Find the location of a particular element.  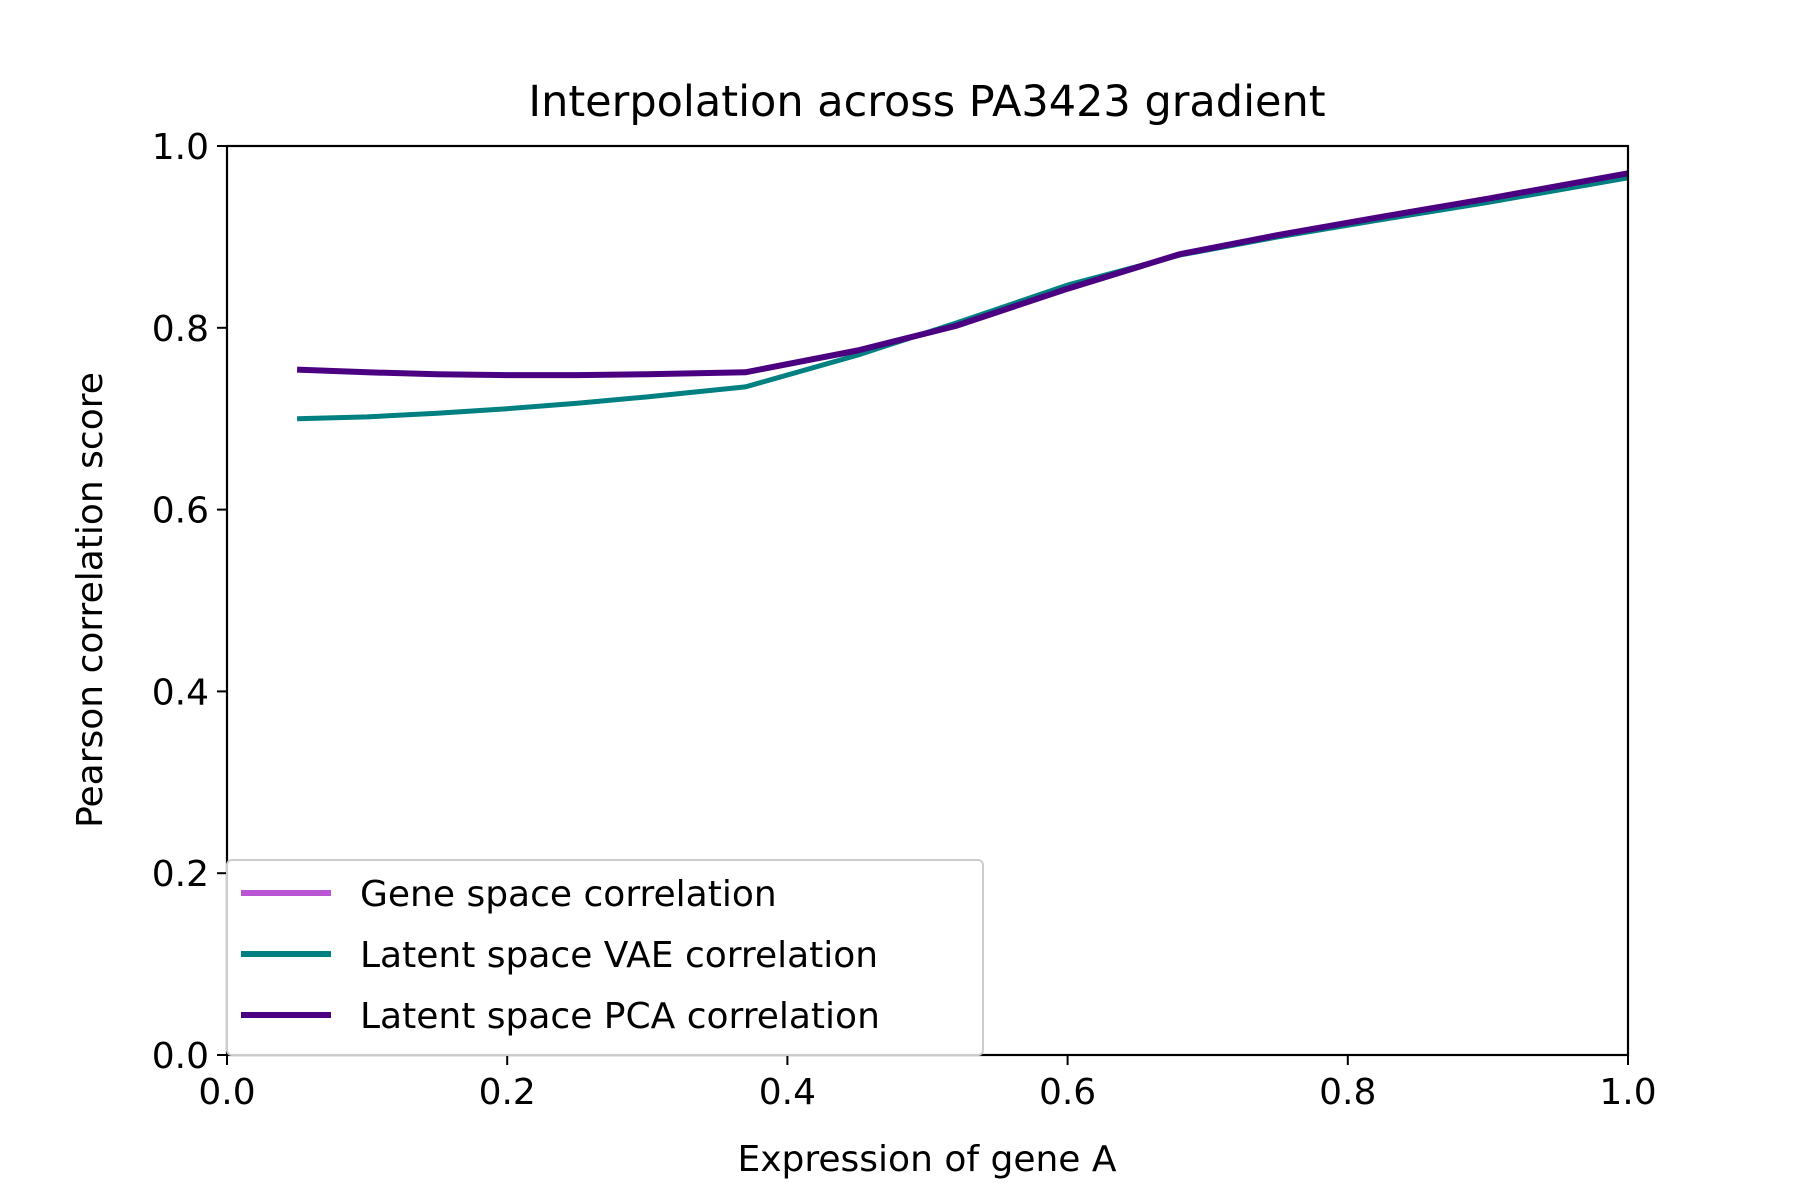

y-tick-label: 0.4 is located at coordinates (180, 692).